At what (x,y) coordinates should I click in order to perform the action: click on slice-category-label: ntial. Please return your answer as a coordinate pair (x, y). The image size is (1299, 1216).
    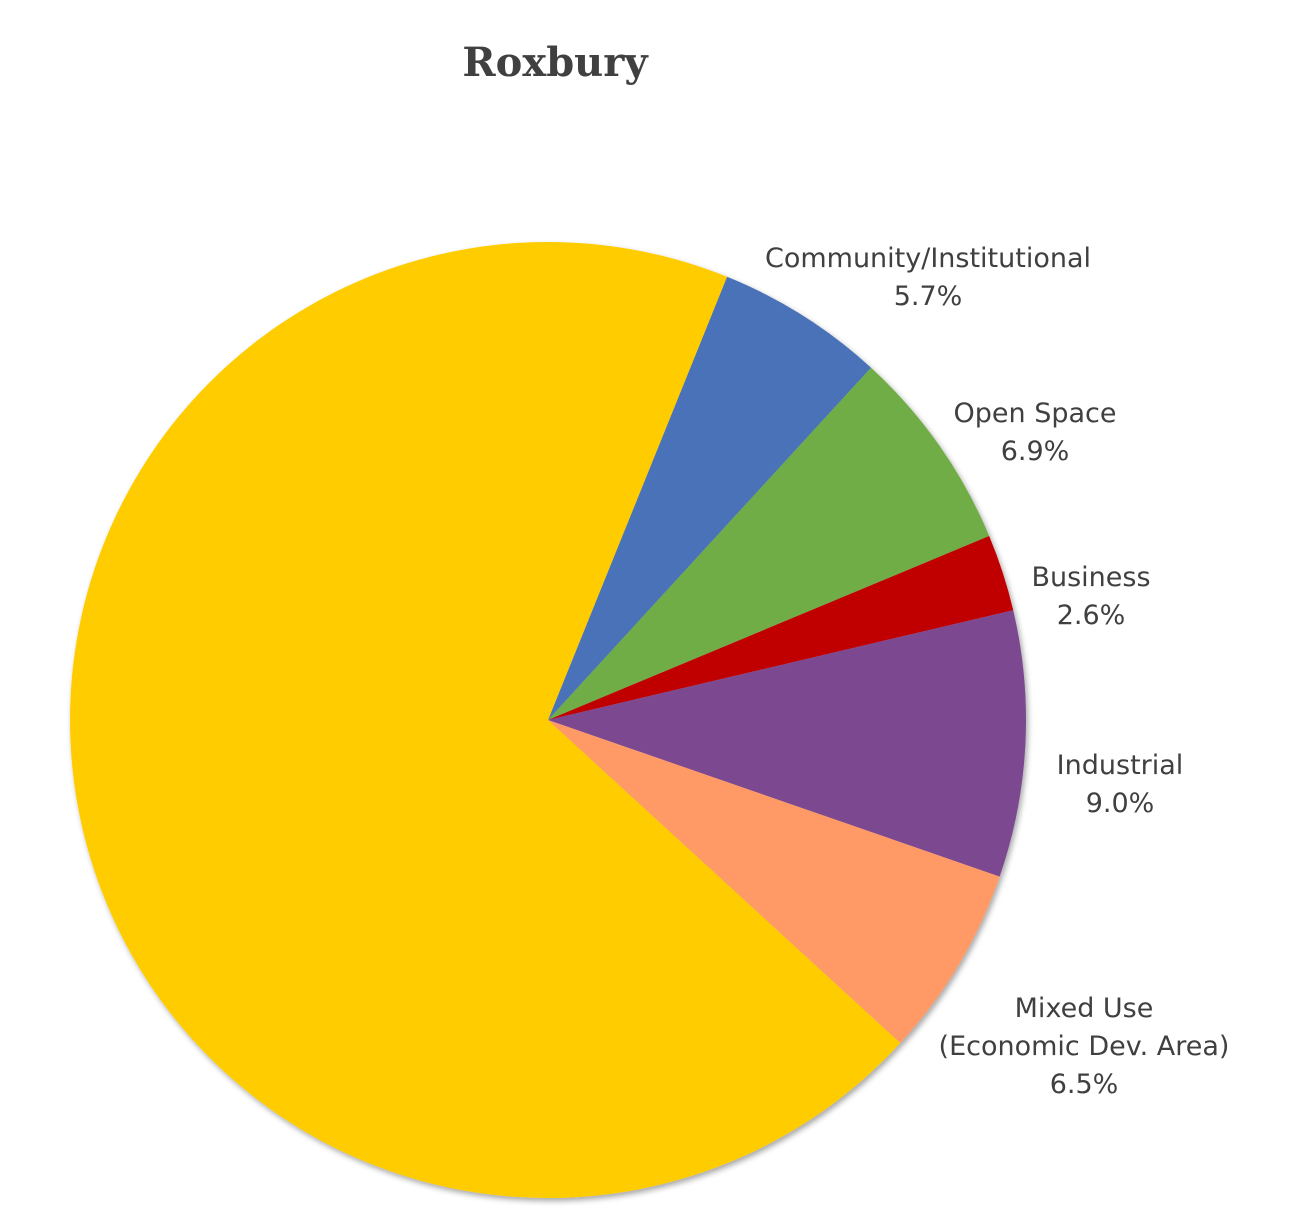
    Looking at the image, I should click on (1, 558).